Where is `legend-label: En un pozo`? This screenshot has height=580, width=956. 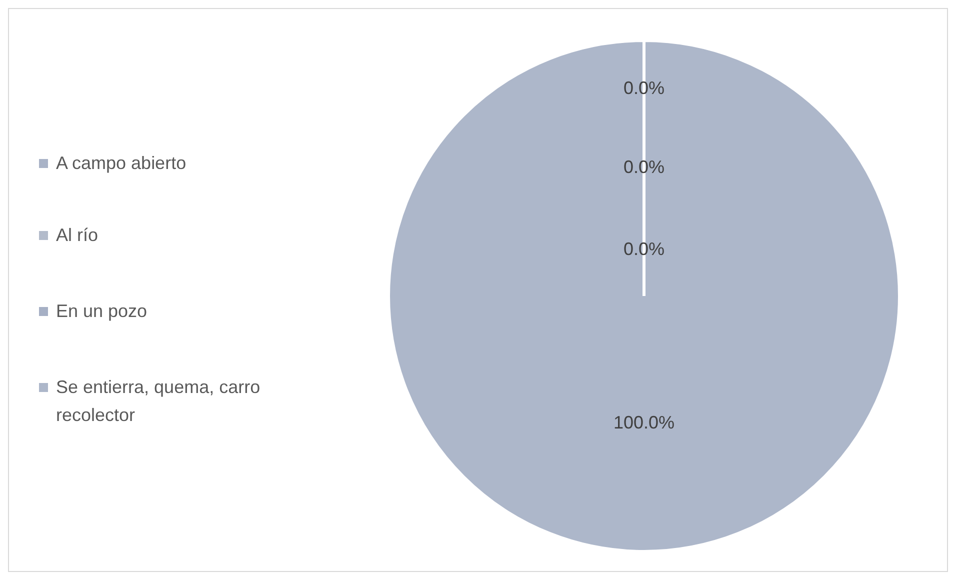 legend-label: En un pozo is located at coordinates (102, 311).